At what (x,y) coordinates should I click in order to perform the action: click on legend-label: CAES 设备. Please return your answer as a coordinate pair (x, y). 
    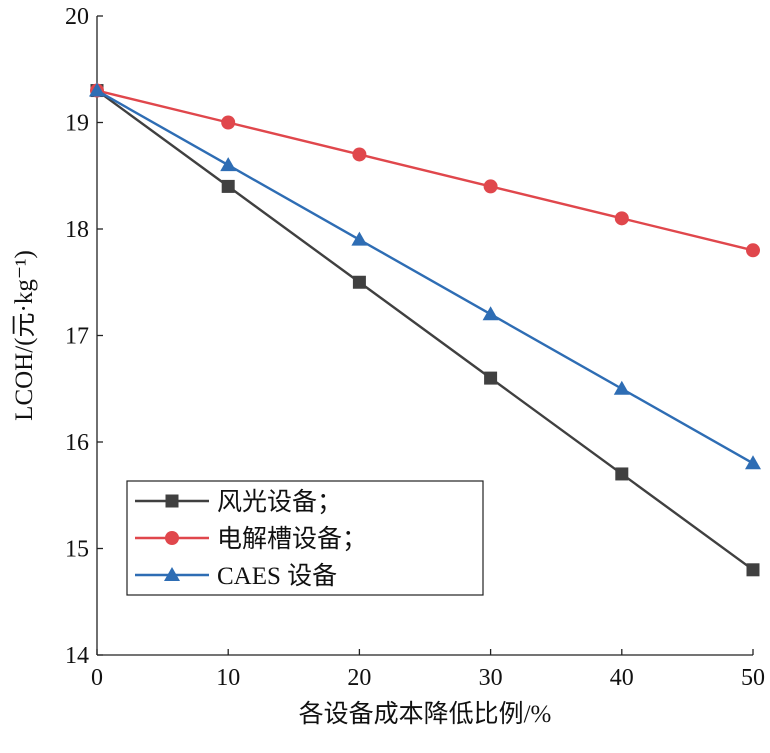
    Looking at the image, I should click on (277, 576).